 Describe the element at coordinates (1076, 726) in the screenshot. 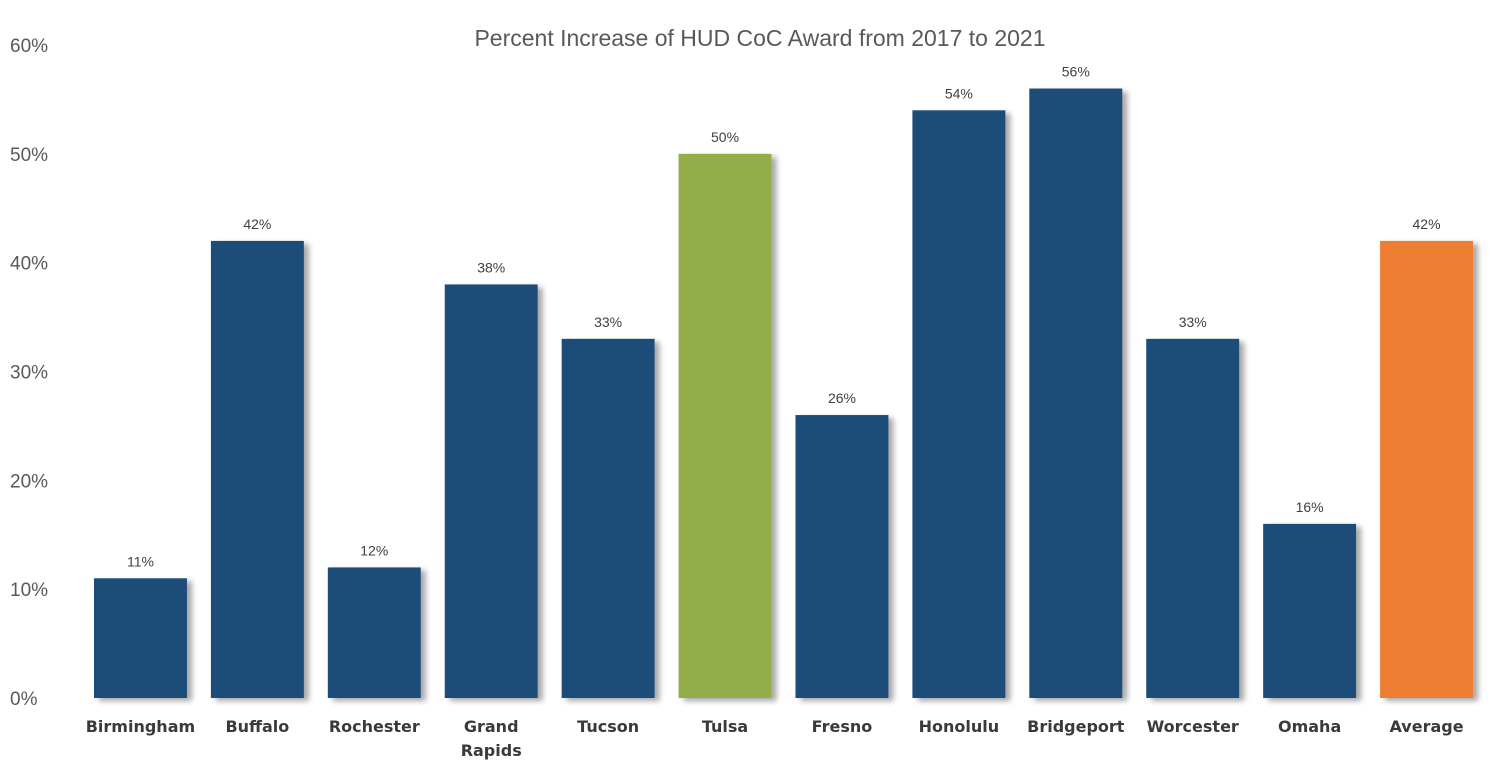

I see `x-tick-label: Bridgeport` at that location.